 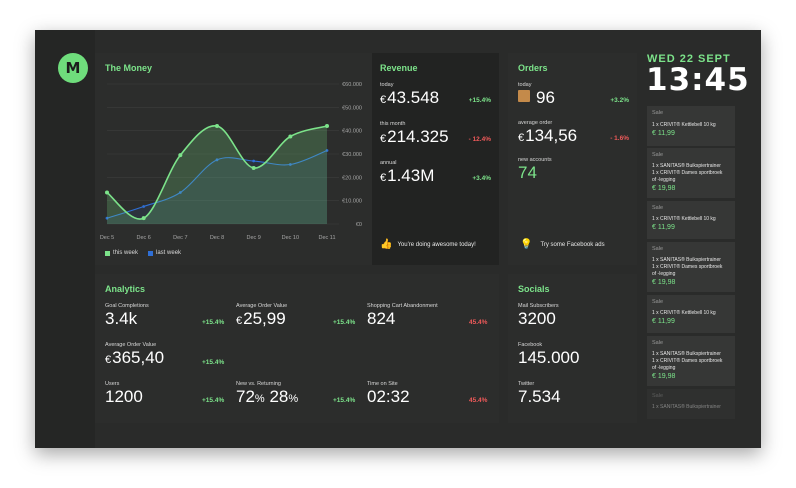 I want to click on feed-item-line: of -legging, so click(x=664, y=180).